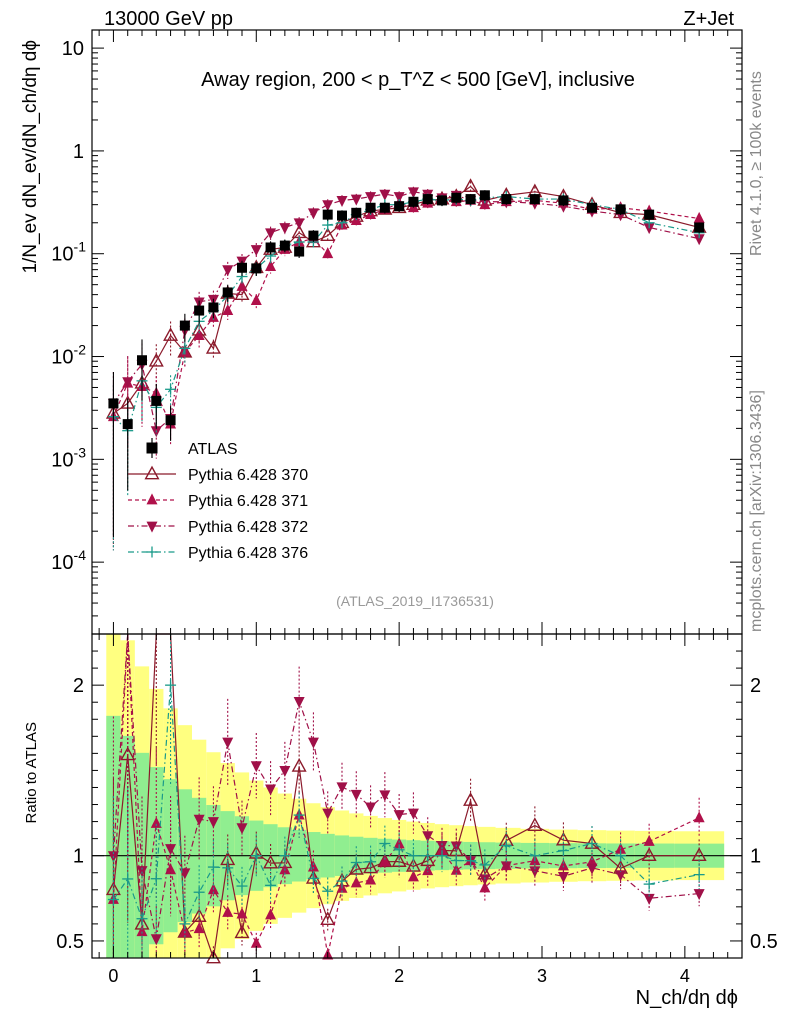 This screenshot has height=1024, width=786. Describe the element at coordinates (68, 252) in the screenshot. I see `y-tick-label: 10⁻¹` at that location.